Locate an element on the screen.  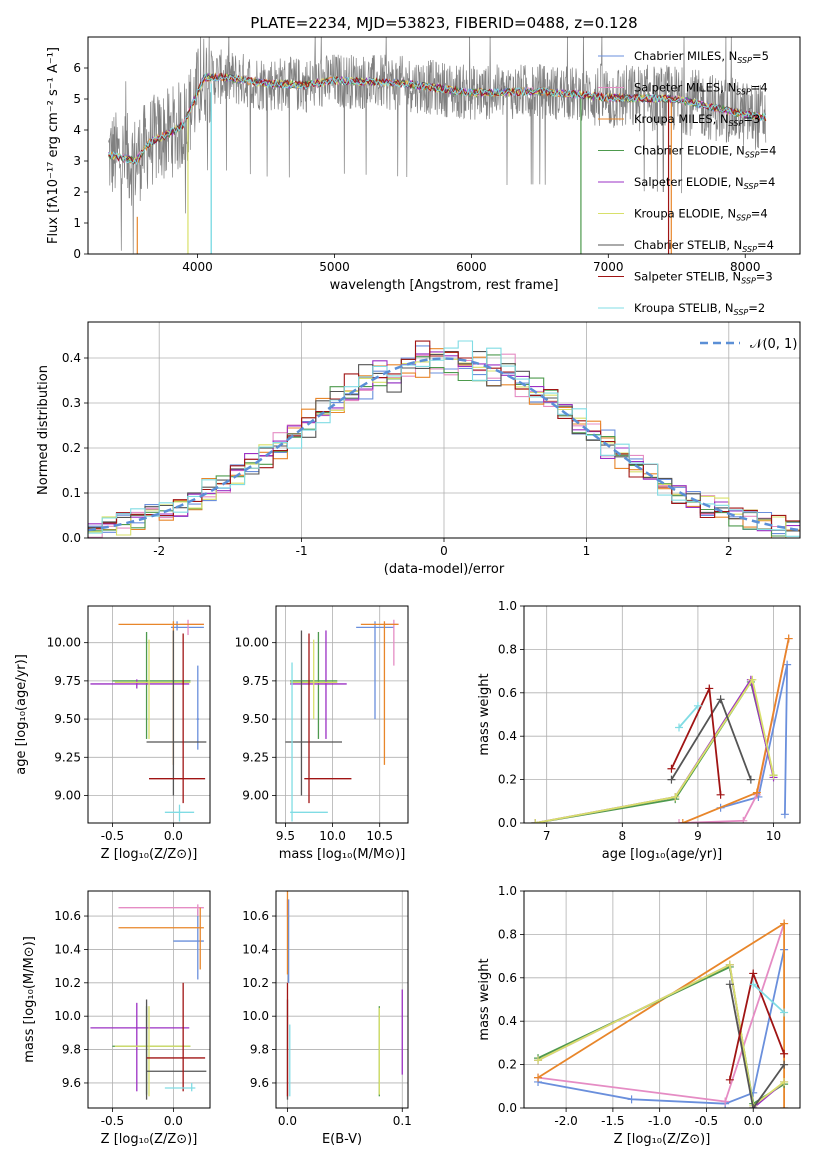
y-tick-label: 6 is located at coordinates (77, 68).